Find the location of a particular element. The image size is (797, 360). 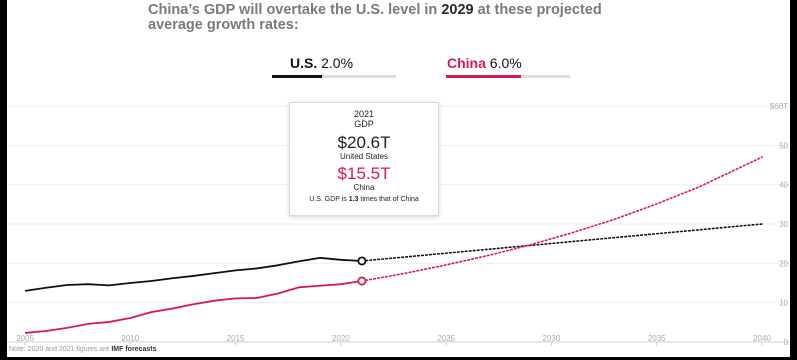

y-tick-label: $60T is located at coordinates (779, 106).